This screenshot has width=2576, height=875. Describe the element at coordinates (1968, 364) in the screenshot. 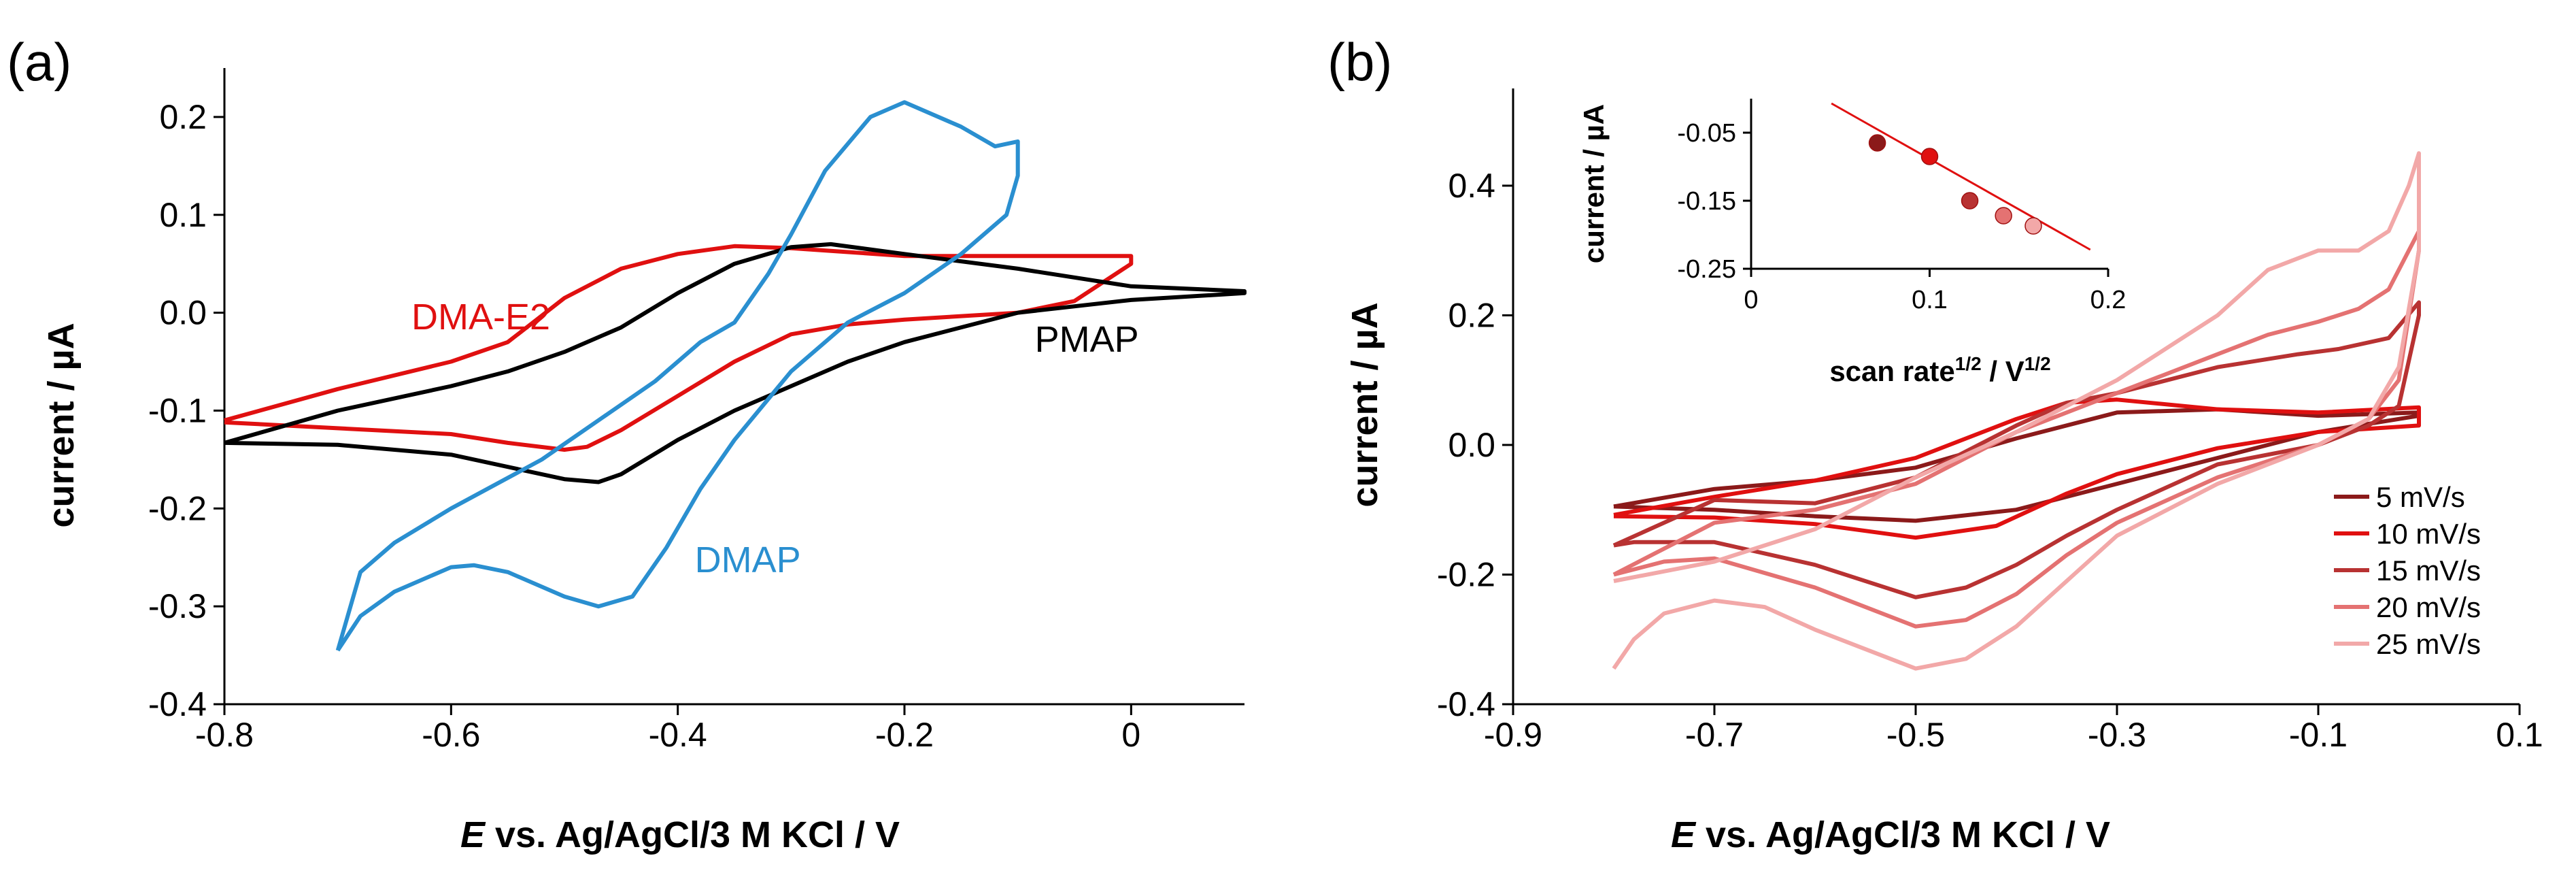

I see `inset-x-label-sup1: 1/2` at that location.